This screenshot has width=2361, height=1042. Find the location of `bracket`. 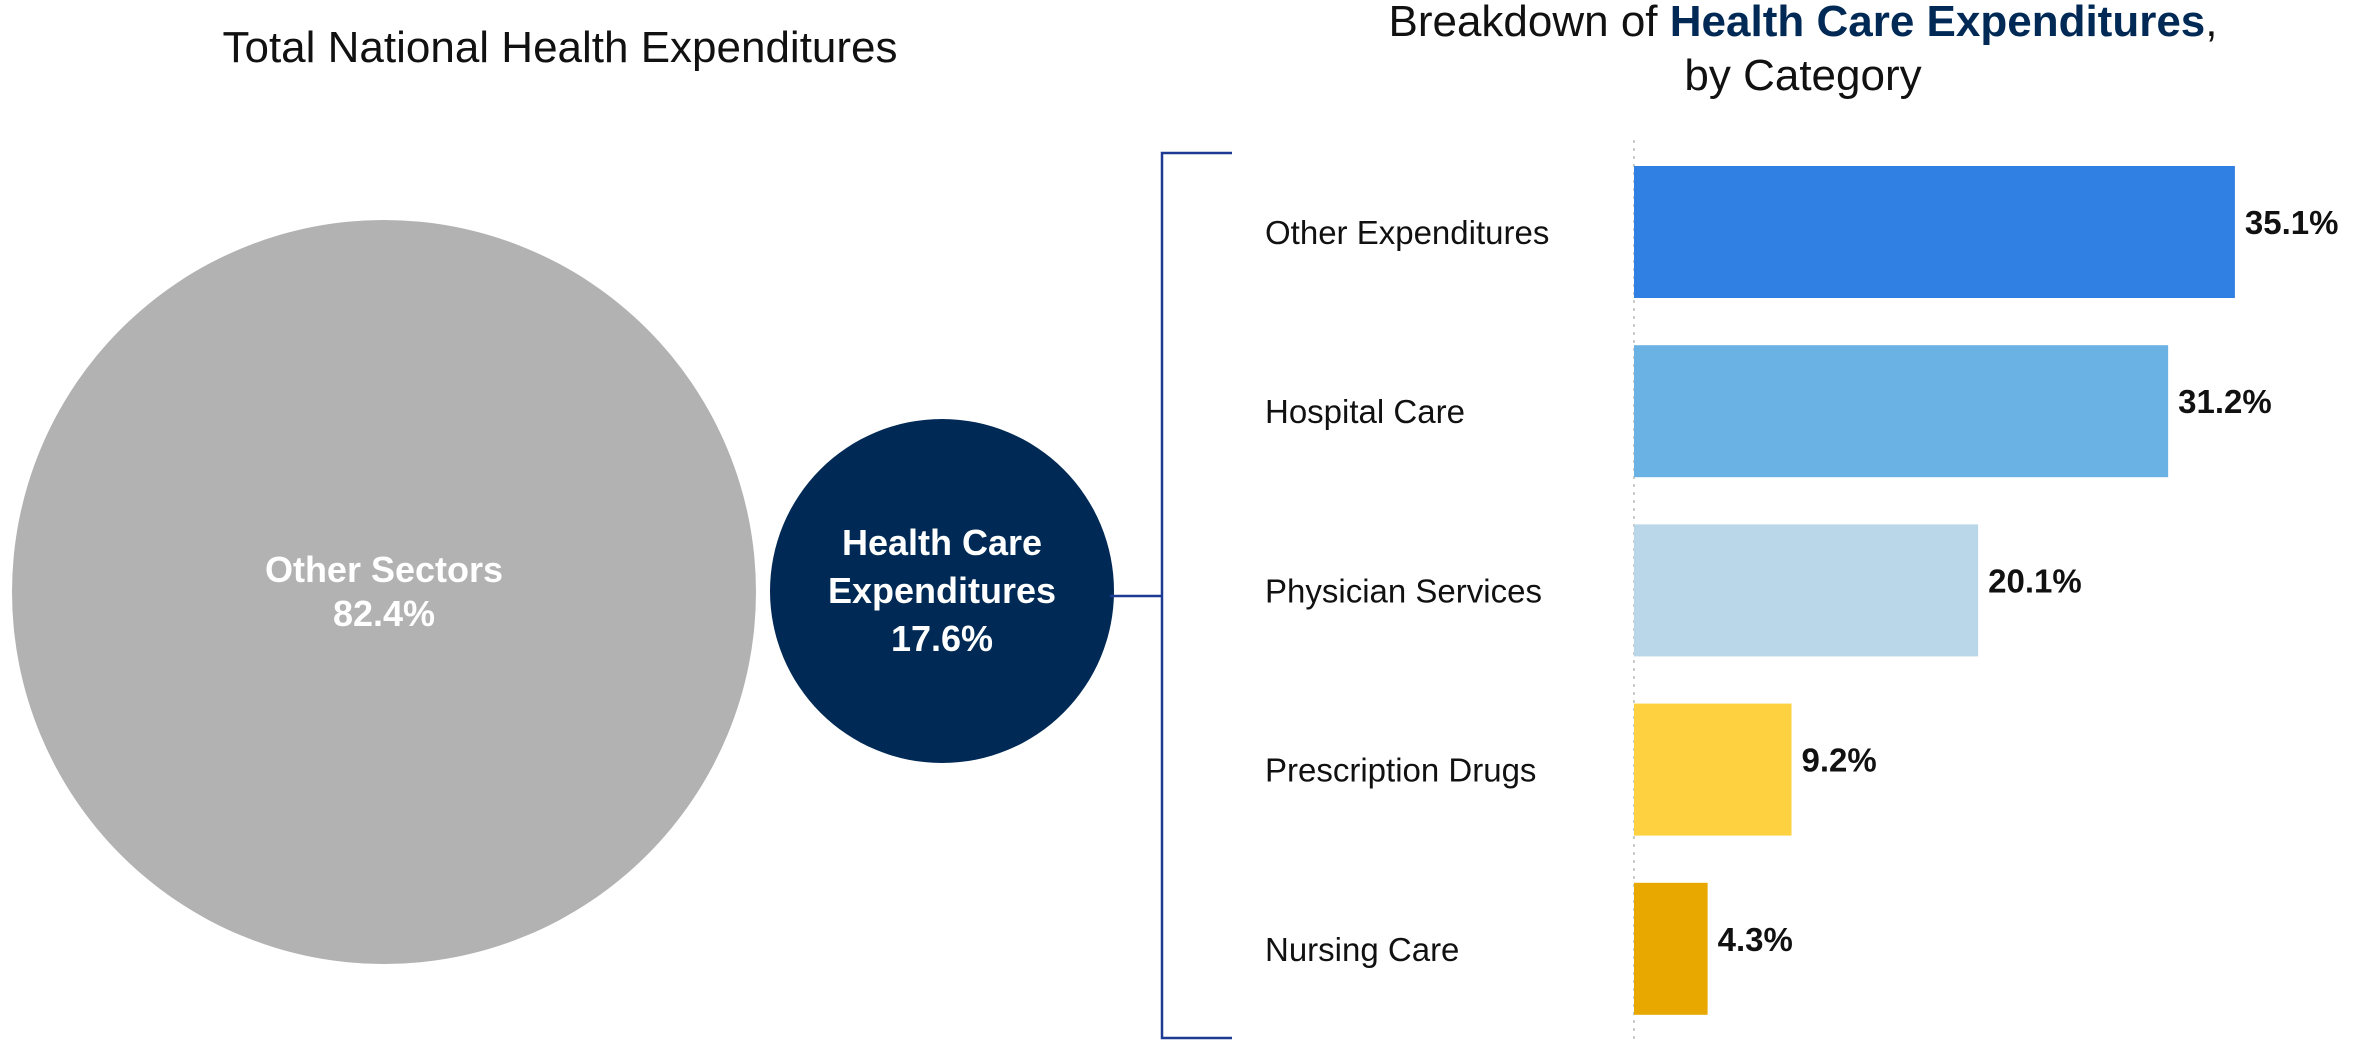

bracket is located at coordinates (1196, 595).